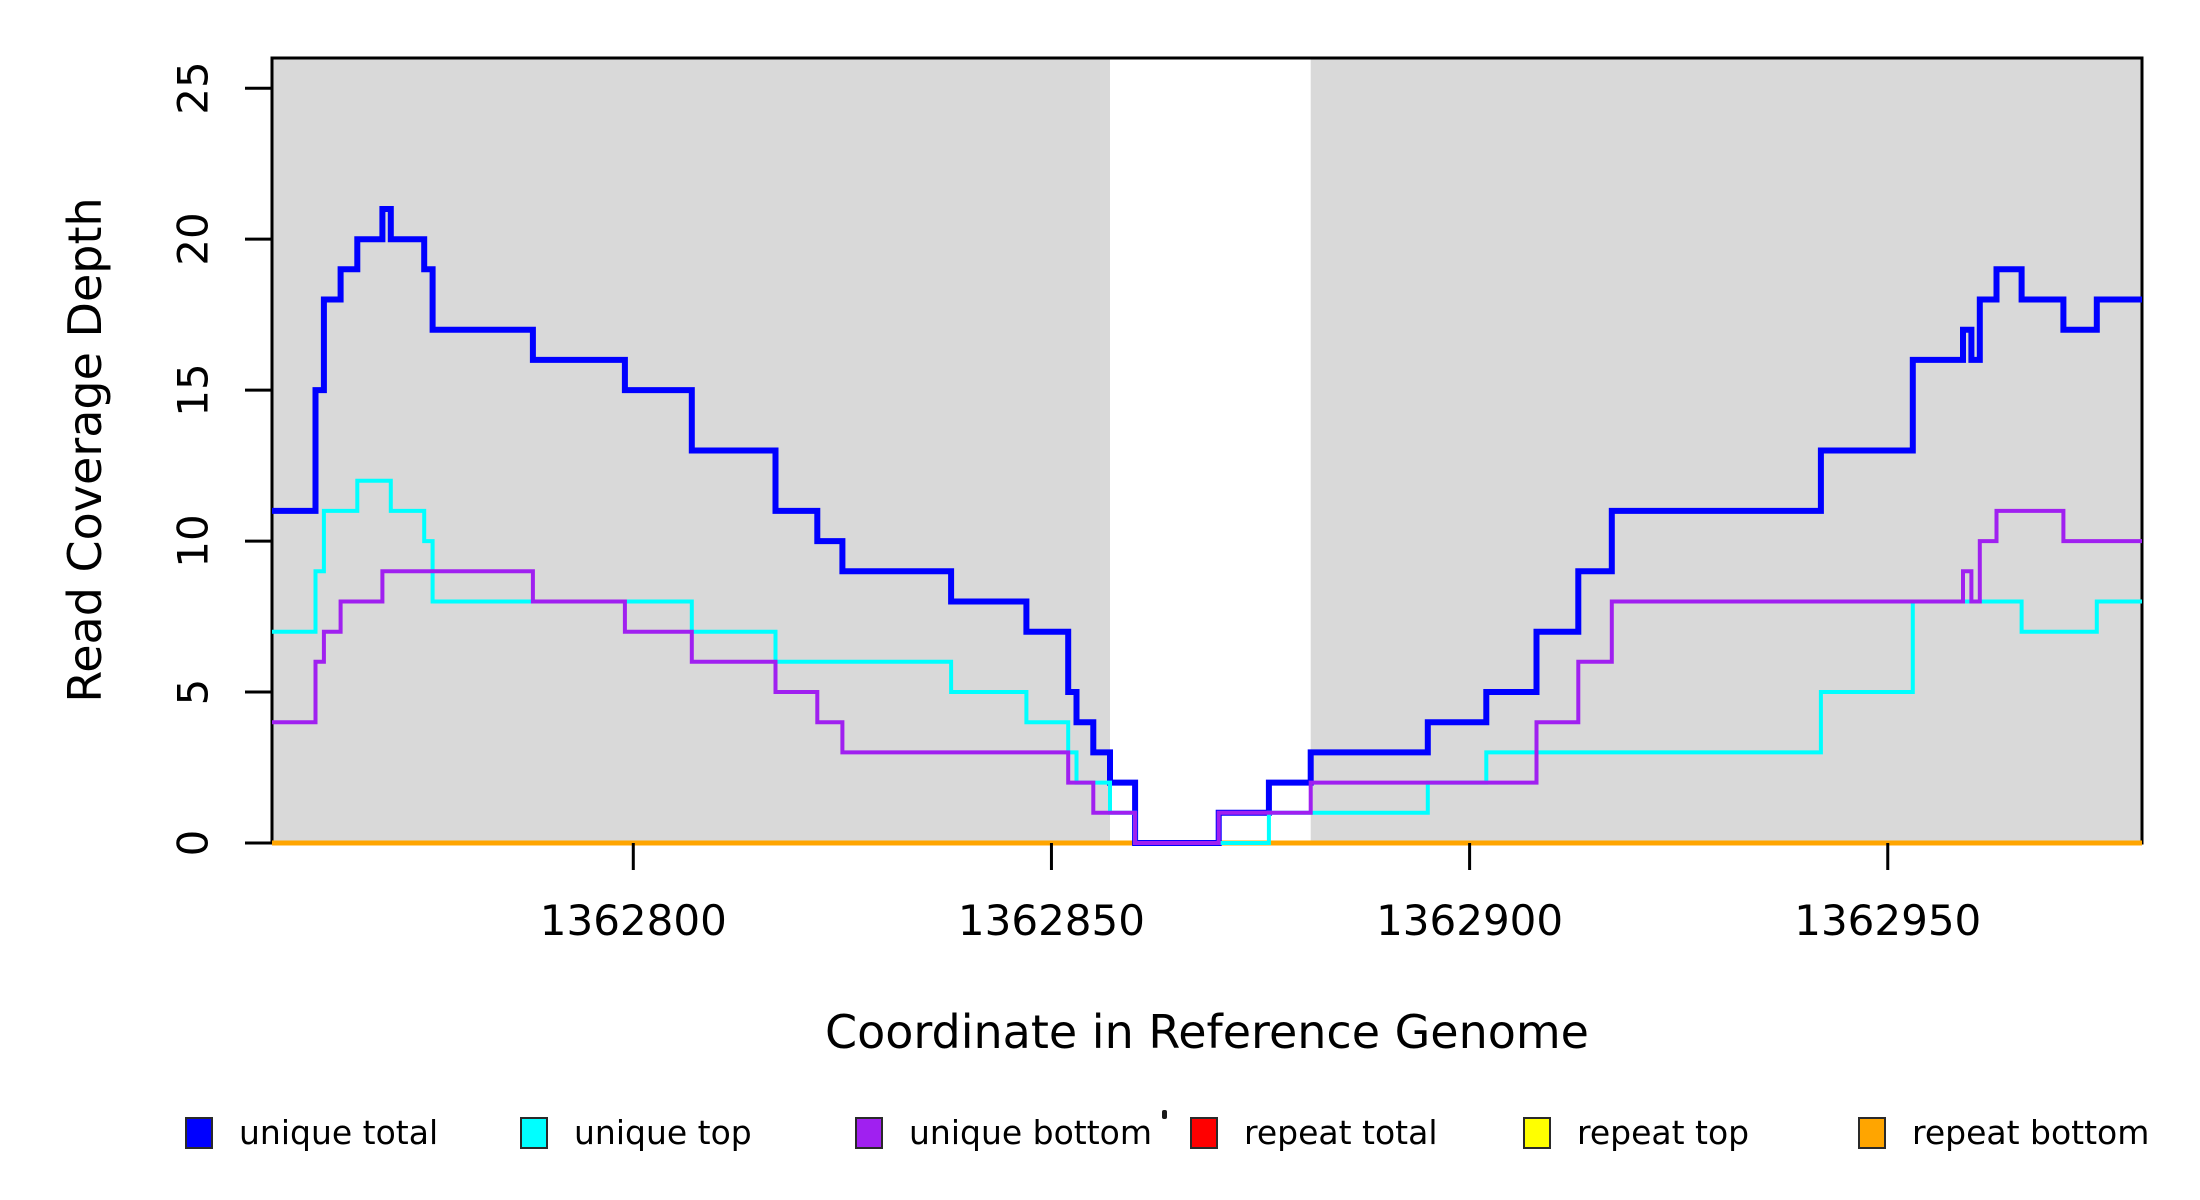  Describe the element at coordinates (633, 920) in the screenshot. I see `x-tick-label-0: 1362800` at that location.